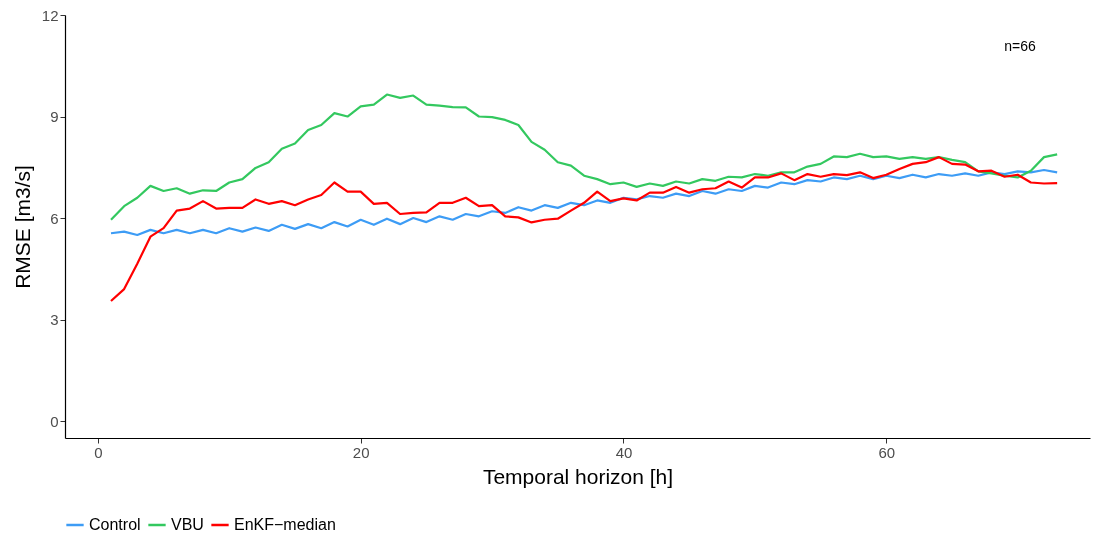  I want to click on legend-label: Control, so click(115, 524).